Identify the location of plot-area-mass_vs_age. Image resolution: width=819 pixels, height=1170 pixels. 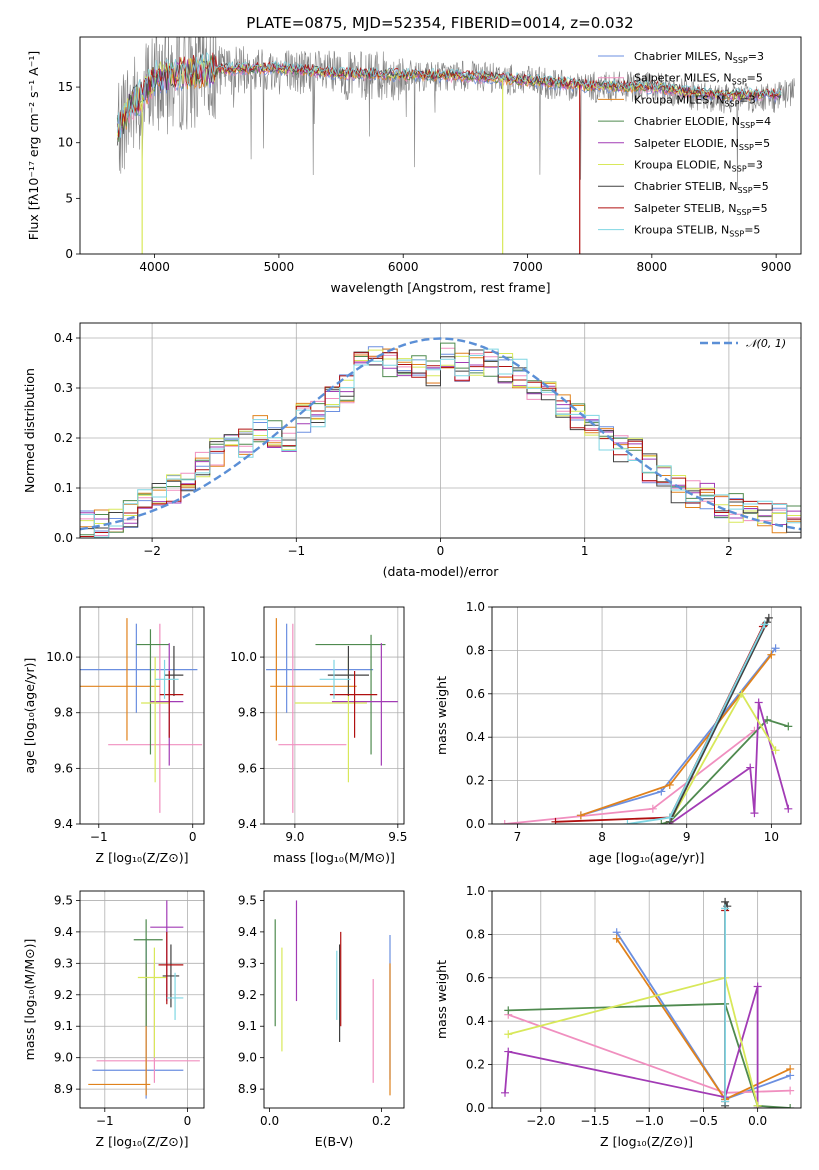
(332, 715).